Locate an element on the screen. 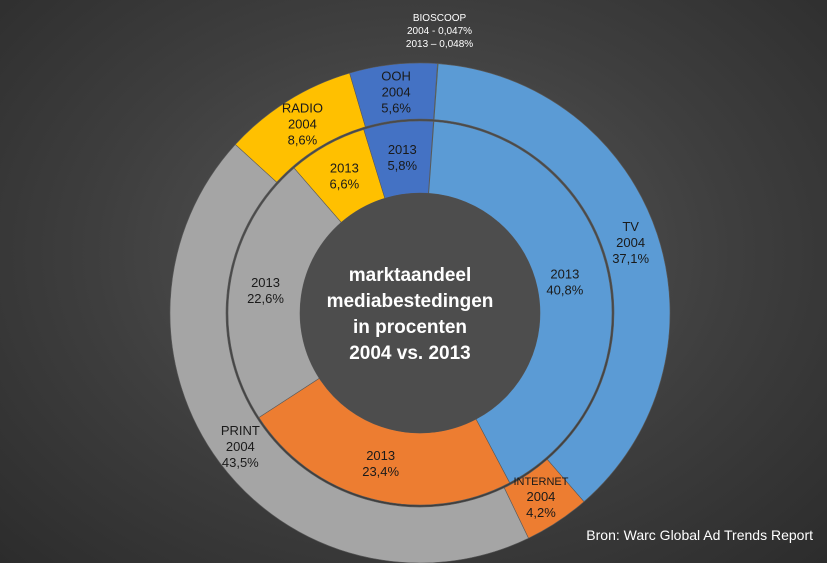  outer-label-tv: TV 2004 37,1% is located at coordinates (630, 242).